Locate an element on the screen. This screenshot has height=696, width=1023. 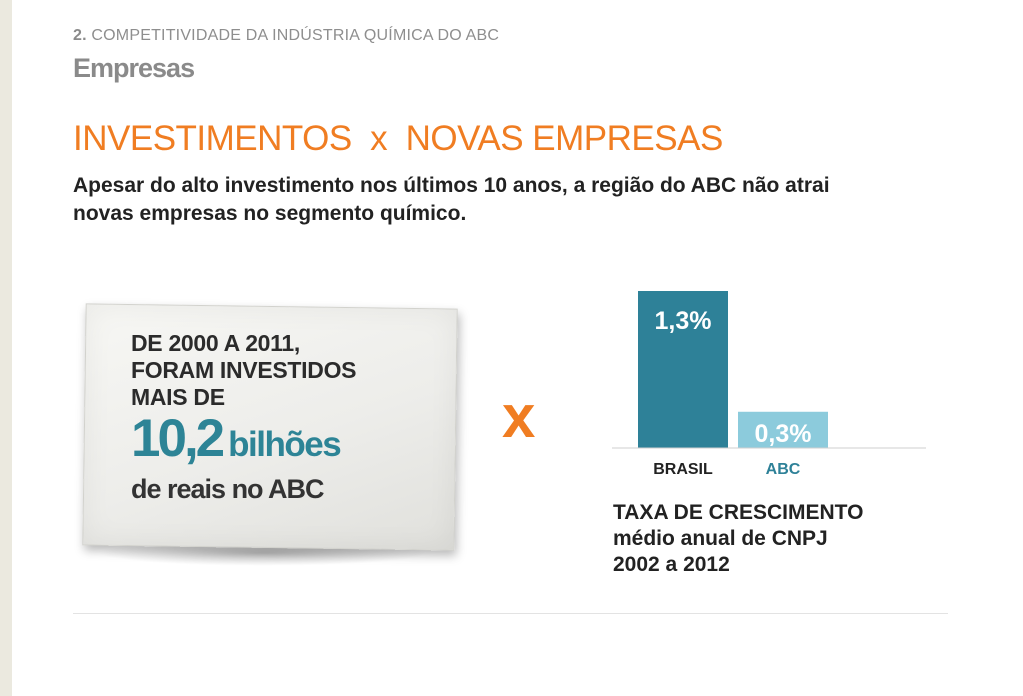
bottom-divider is located at coordinates (510, 613).